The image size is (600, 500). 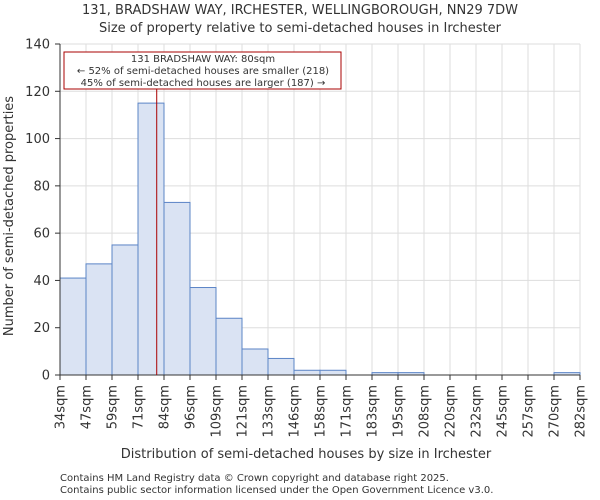 I want to click on bar-47sqm, so click(x=99, y=319).